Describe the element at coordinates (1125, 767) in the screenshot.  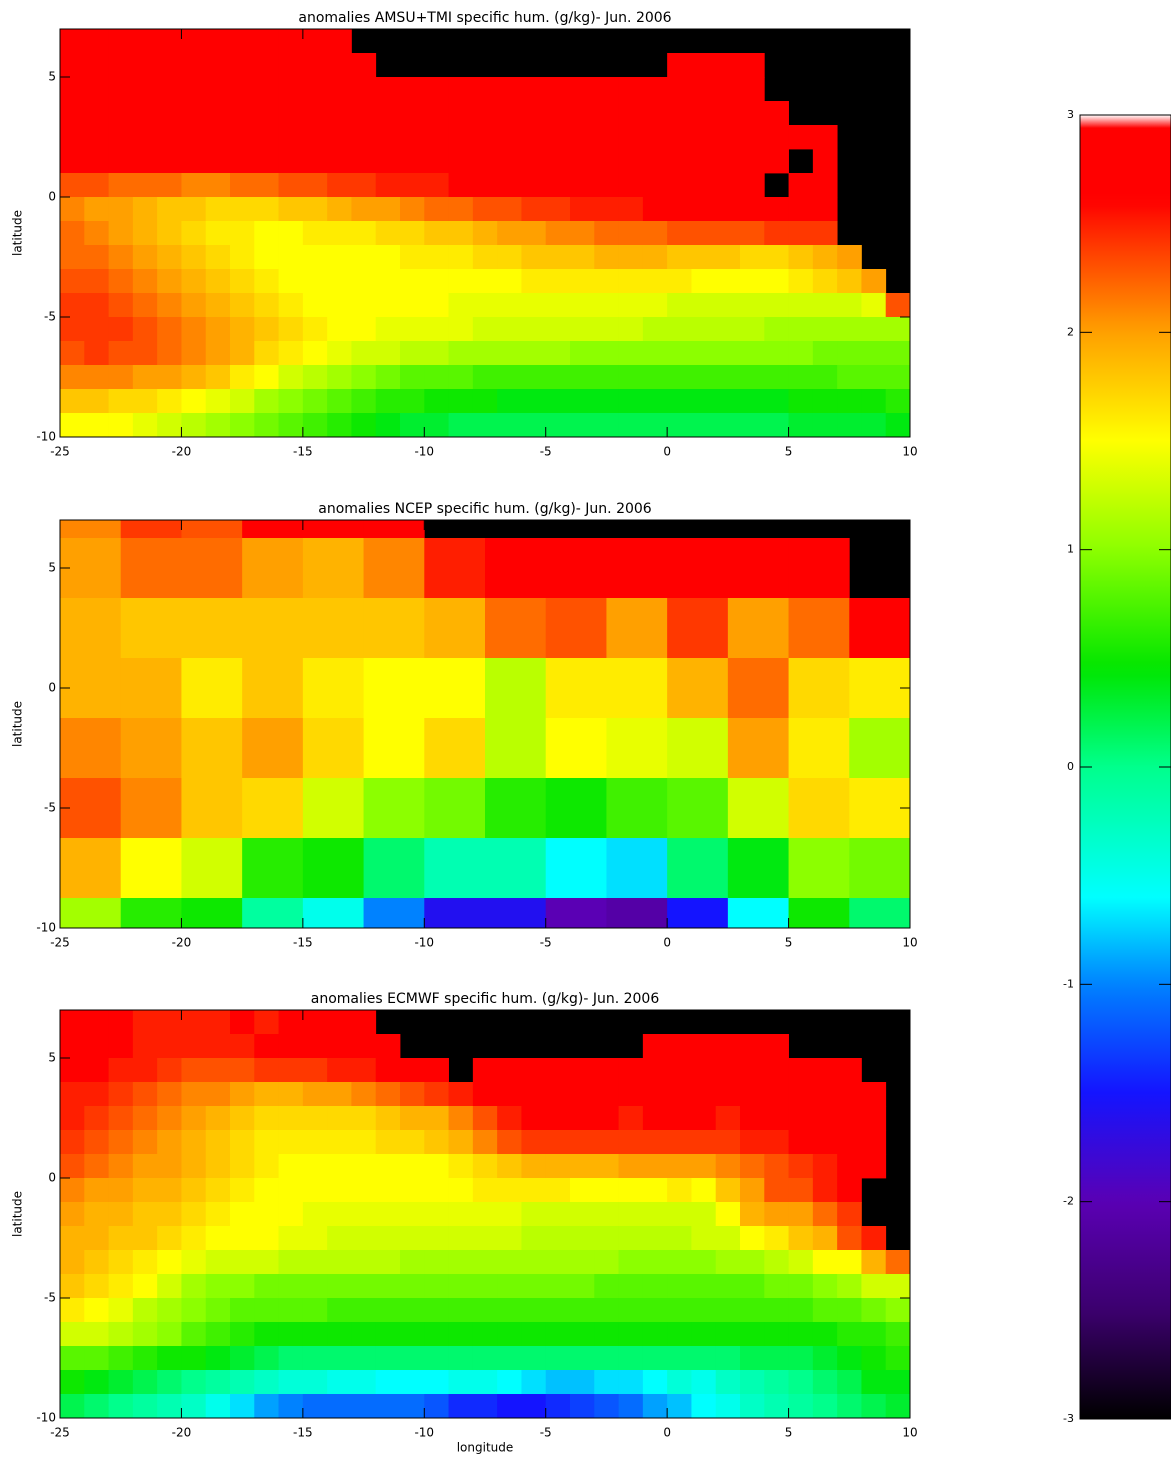
I see `colorbar` at that location.